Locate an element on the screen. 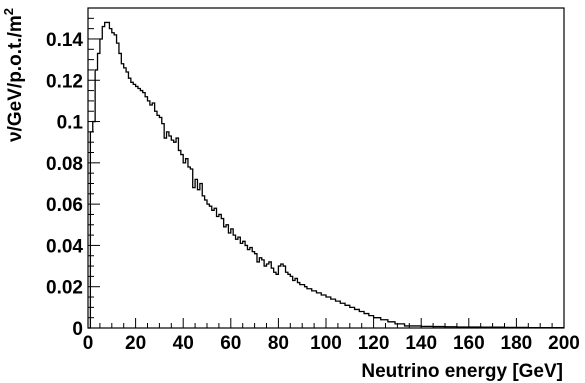  x-tick-label: 40 is located at coordinates (183, 343).